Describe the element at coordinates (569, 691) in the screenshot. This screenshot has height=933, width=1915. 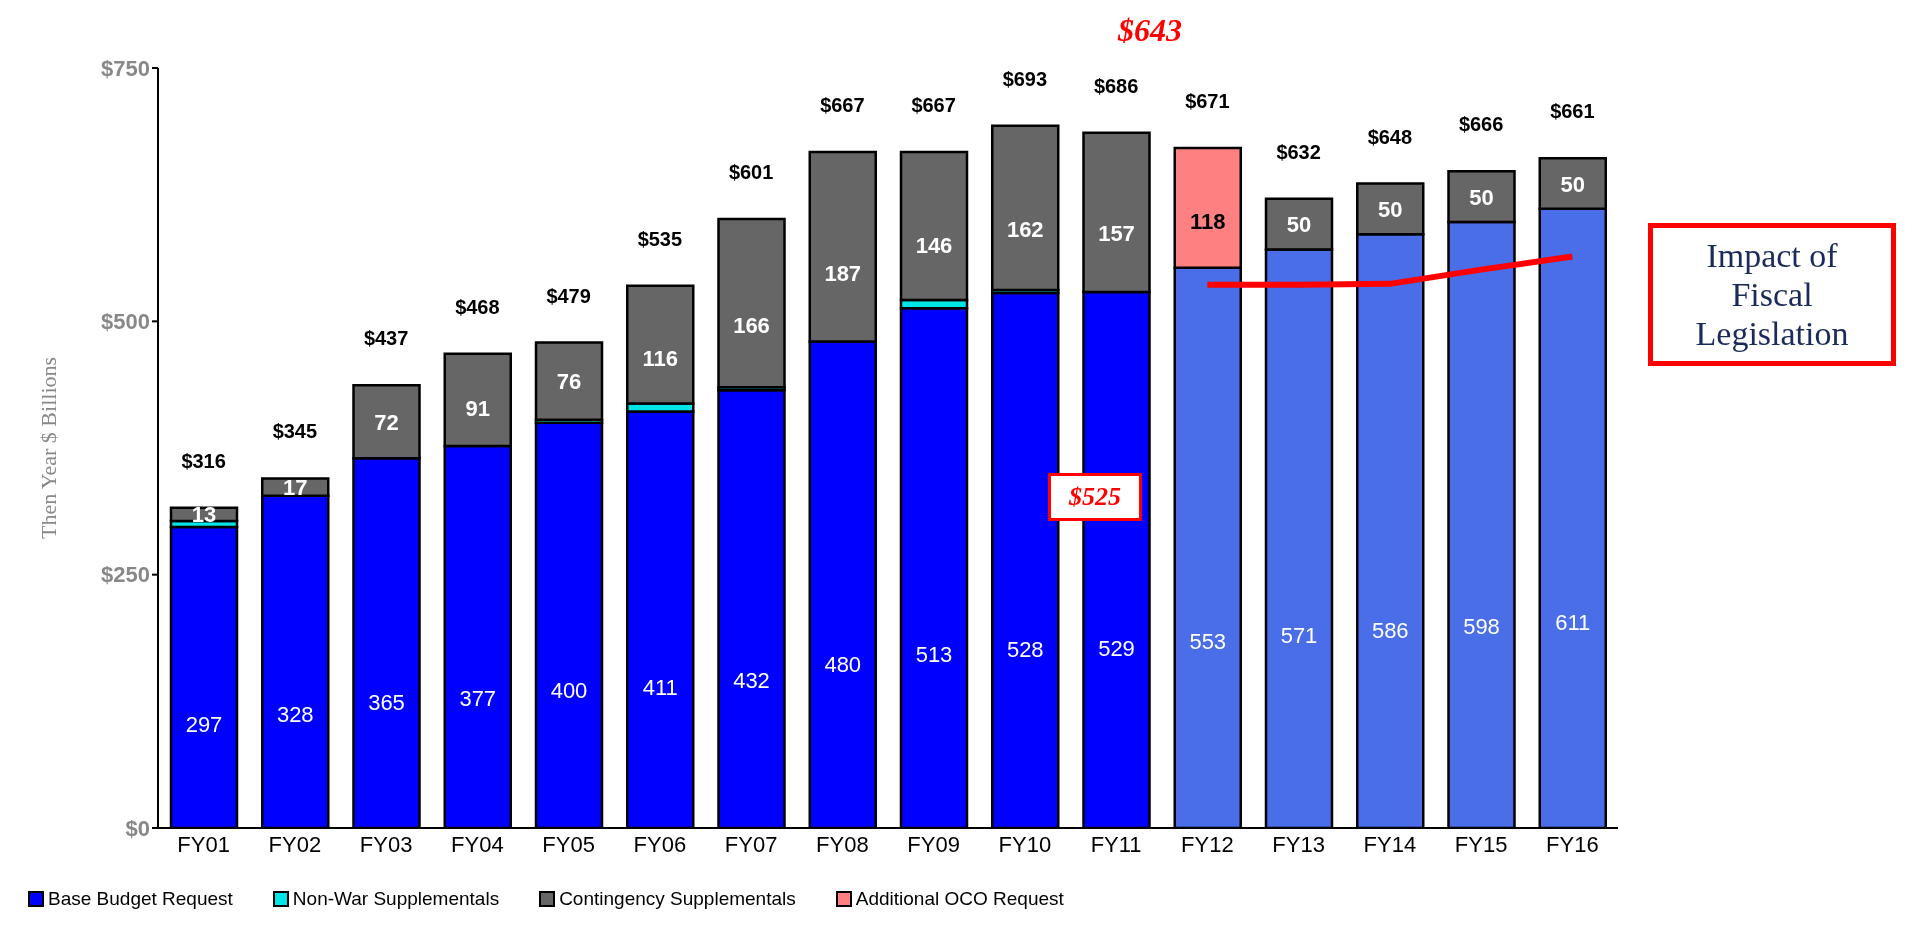
I see `data-label: 400` at that location.